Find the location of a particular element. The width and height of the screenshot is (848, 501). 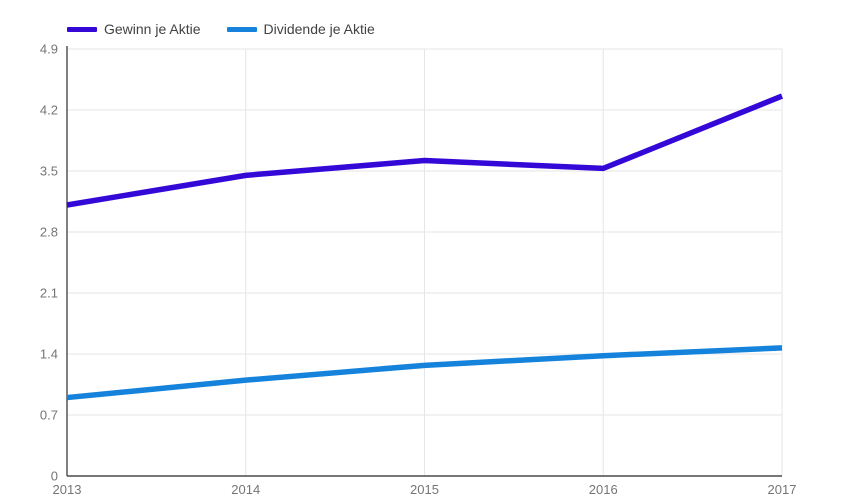

y-tick-label: 2.1 is located at coordinates (49, 293).